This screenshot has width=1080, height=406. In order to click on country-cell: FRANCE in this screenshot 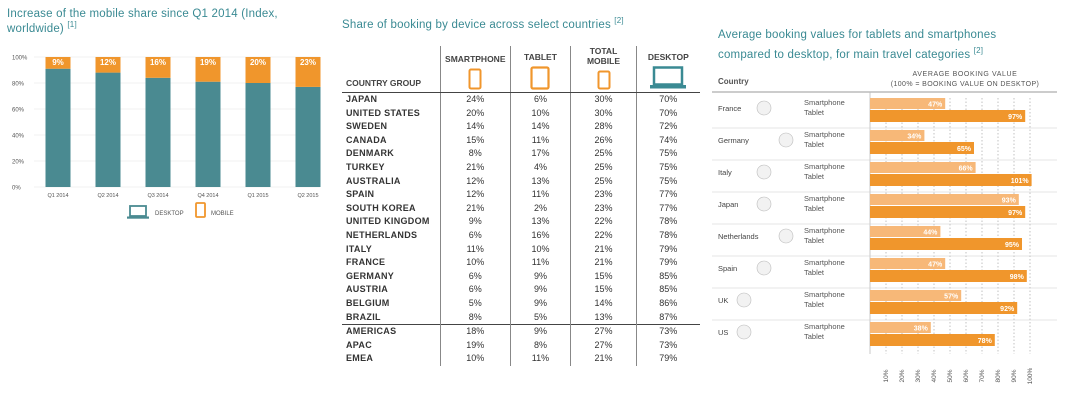, I will do `click(366, 262)`.